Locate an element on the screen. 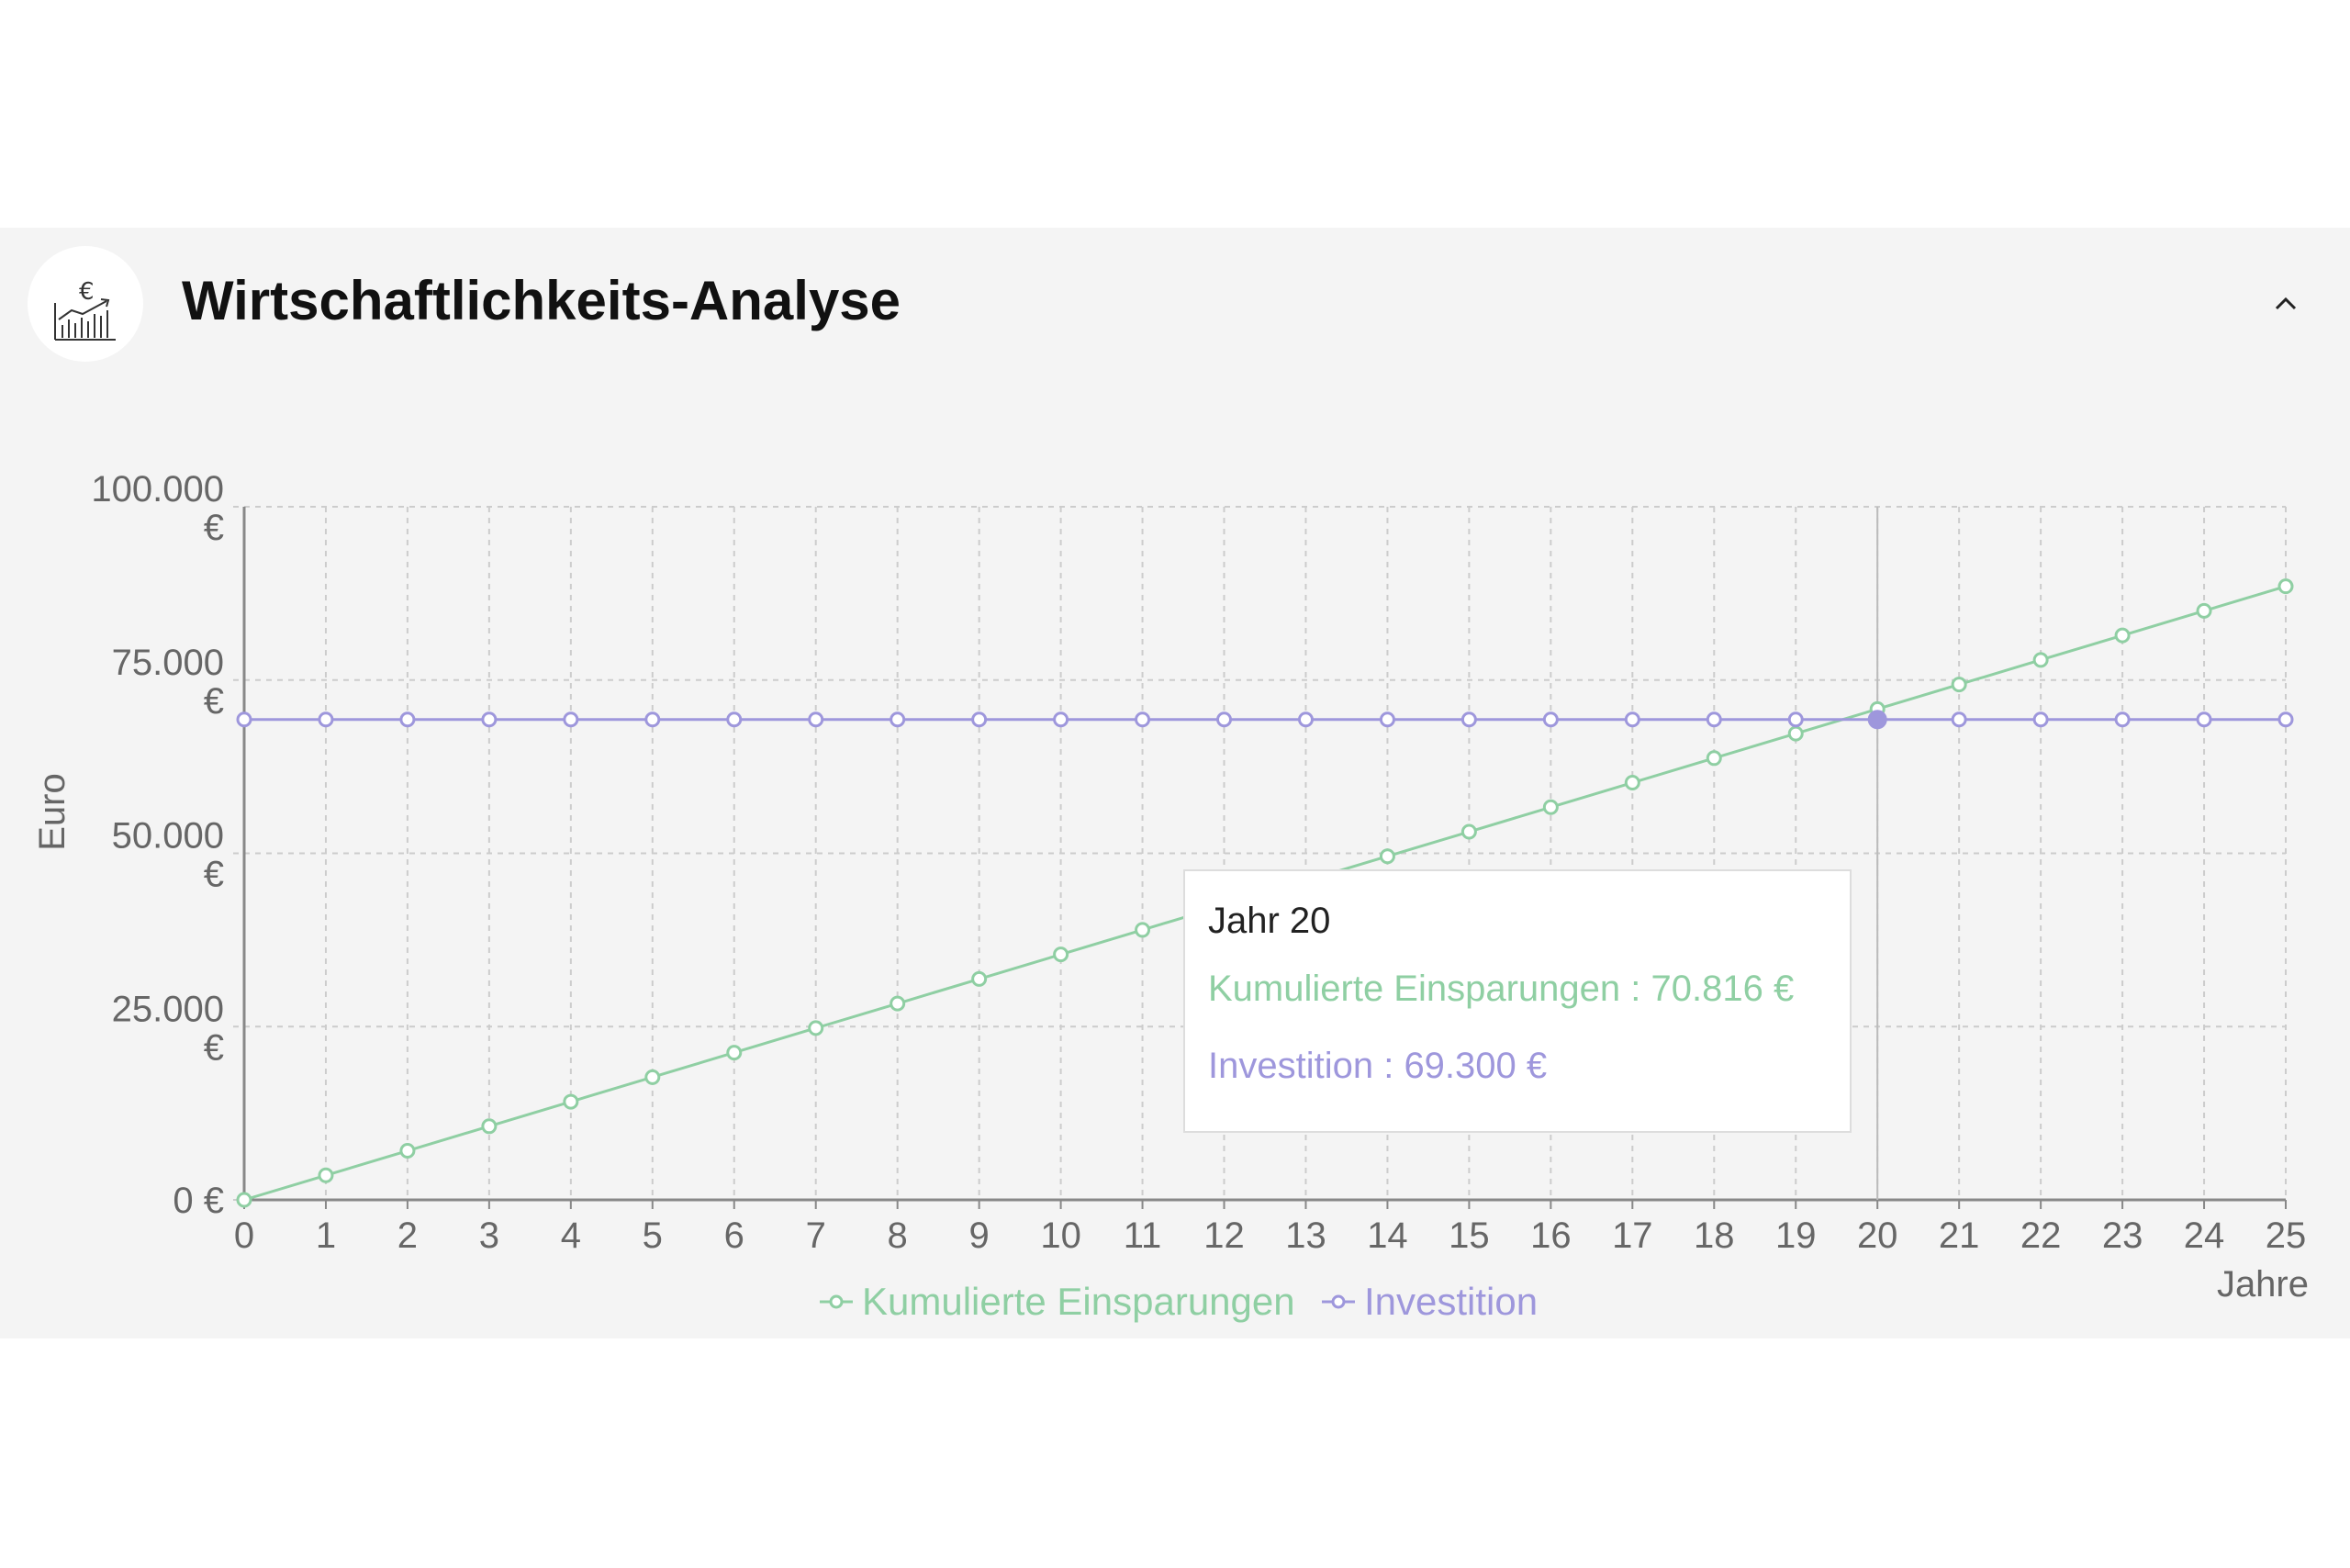  tooltip-investment: Investition : 69.300 € is located at coordinates (1378, 1066).